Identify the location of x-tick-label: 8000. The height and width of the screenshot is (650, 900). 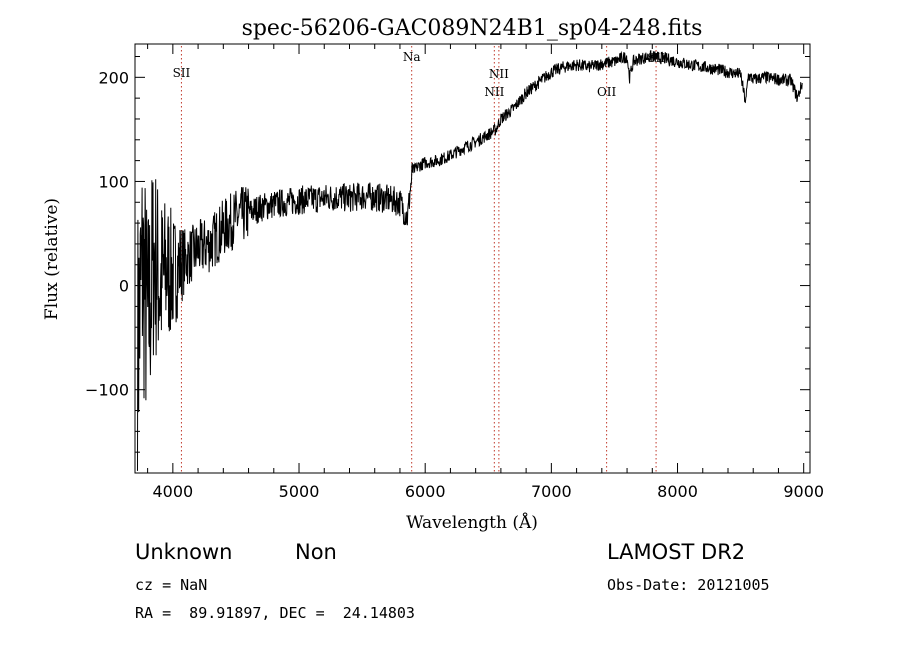
(677, 491).